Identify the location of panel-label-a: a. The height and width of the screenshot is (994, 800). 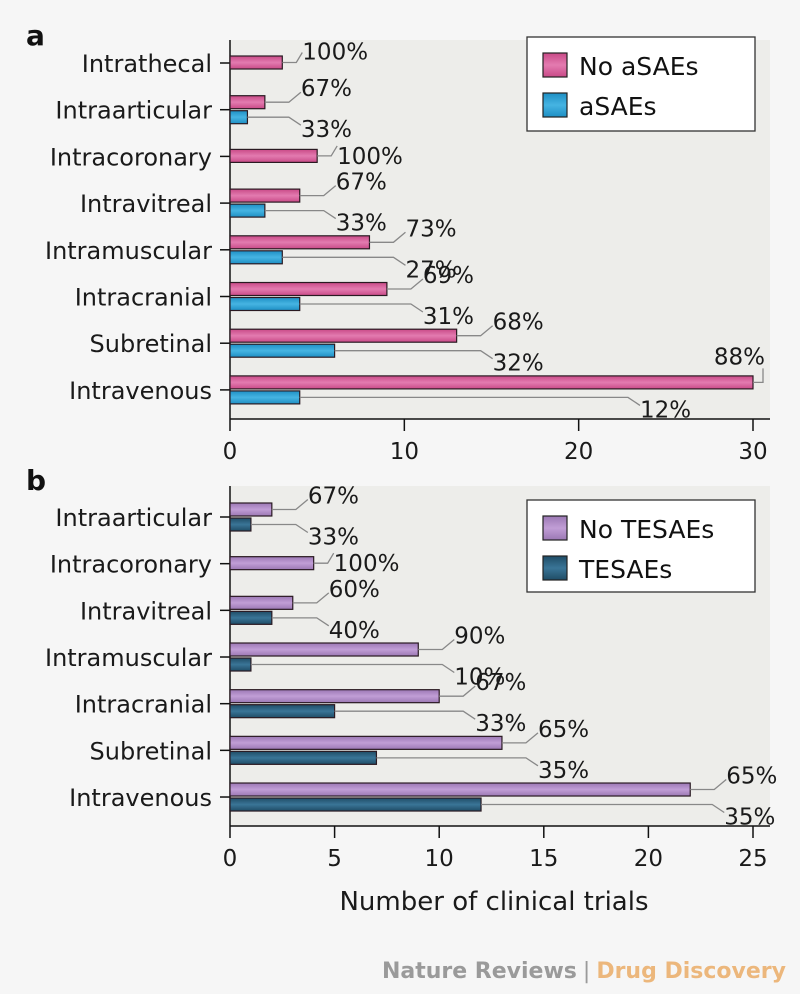
(35, 35).